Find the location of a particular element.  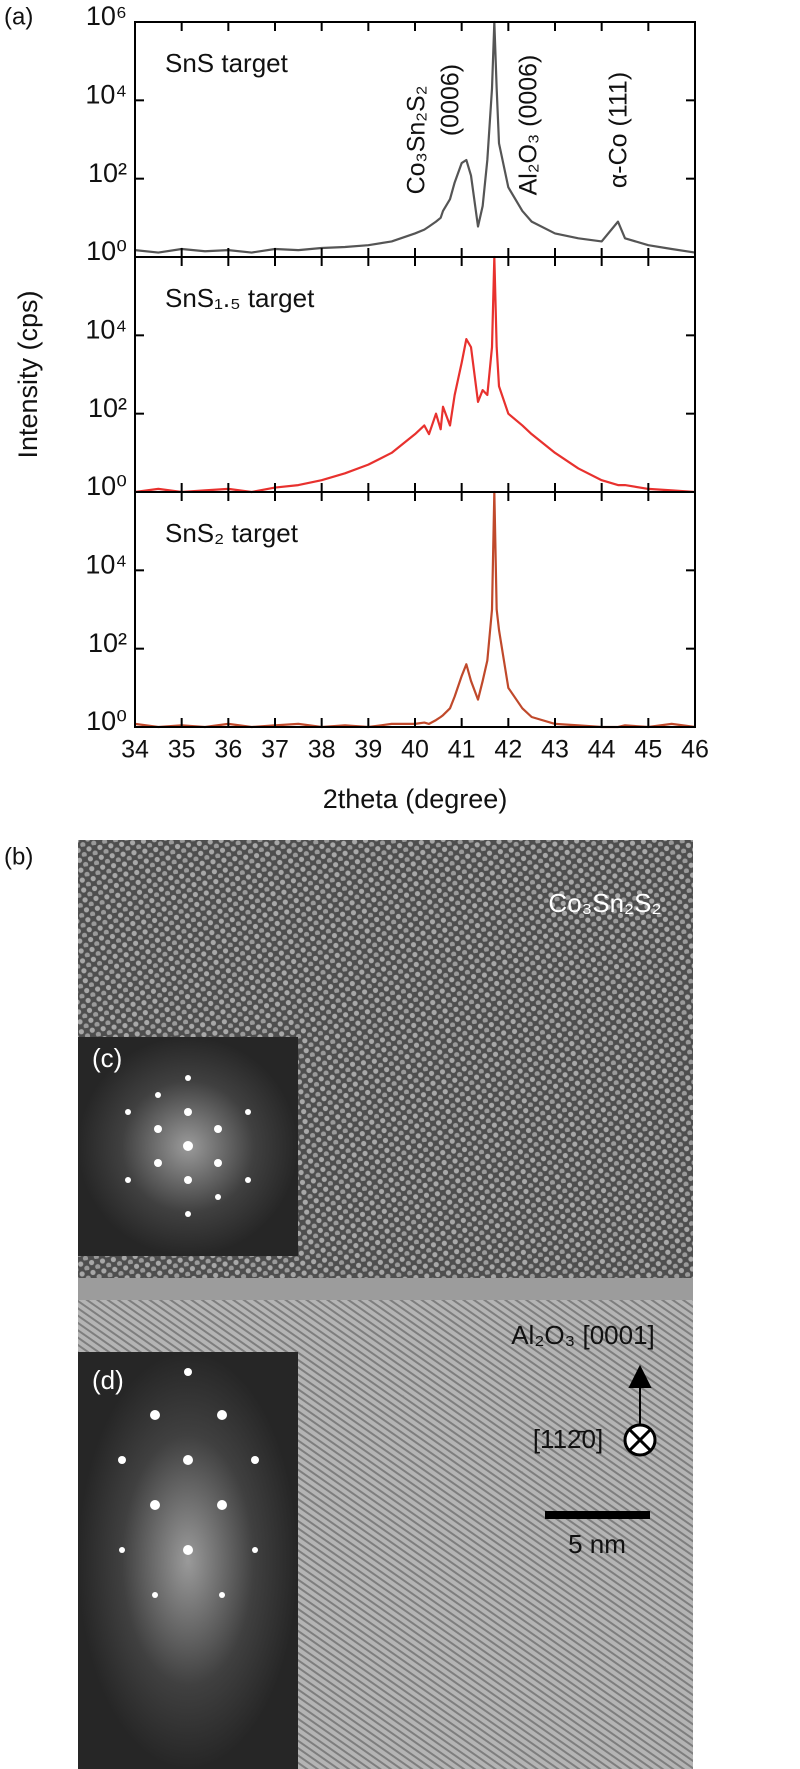

x-tick-label: 44 is located at coordinates (602, 750).